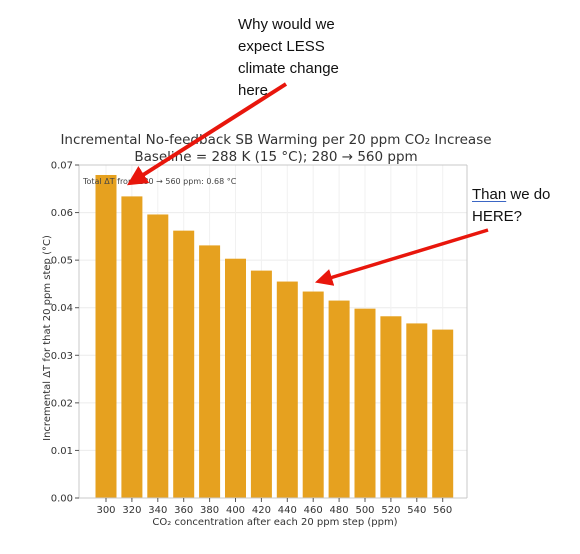 The height and width of the screenshot is (554, 580). I want to click on x-tick-label: 340, so click(157, 510).